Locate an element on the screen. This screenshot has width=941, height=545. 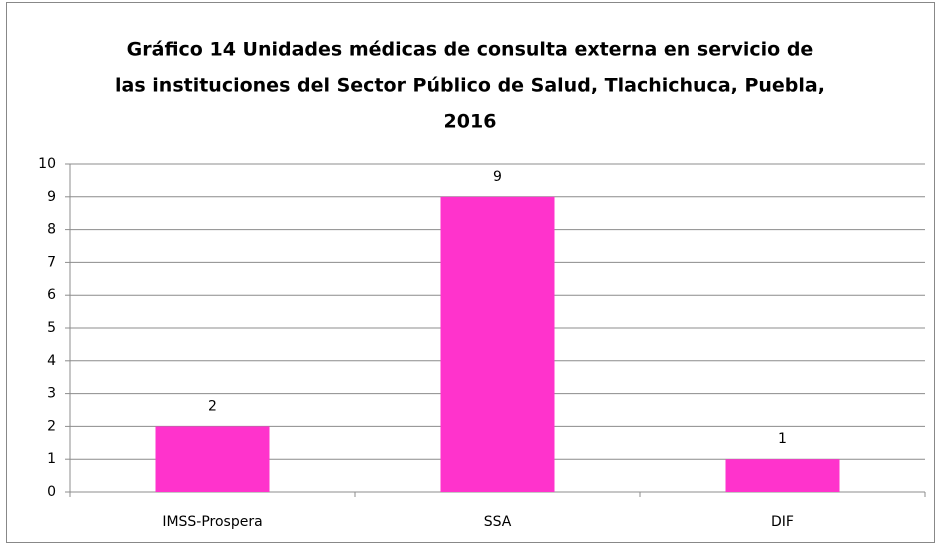
data-label: 9 is located at coordinates (497, 177).